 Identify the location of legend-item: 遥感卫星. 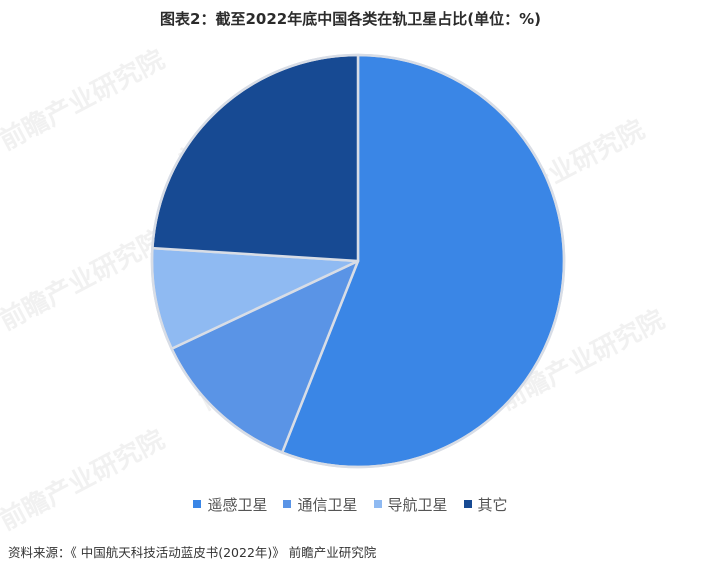
(230, 504).